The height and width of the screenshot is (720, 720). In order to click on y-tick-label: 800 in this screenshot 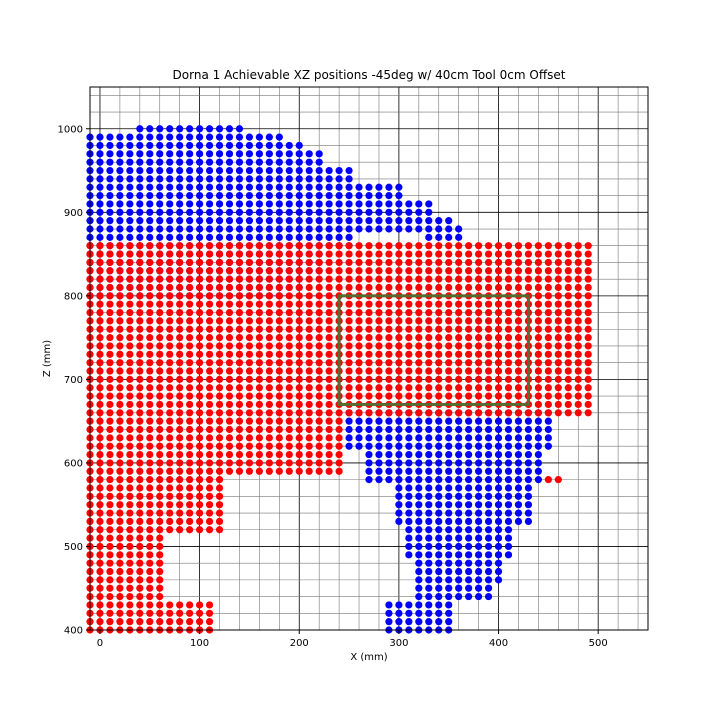, I will do `click(73, 296)`.